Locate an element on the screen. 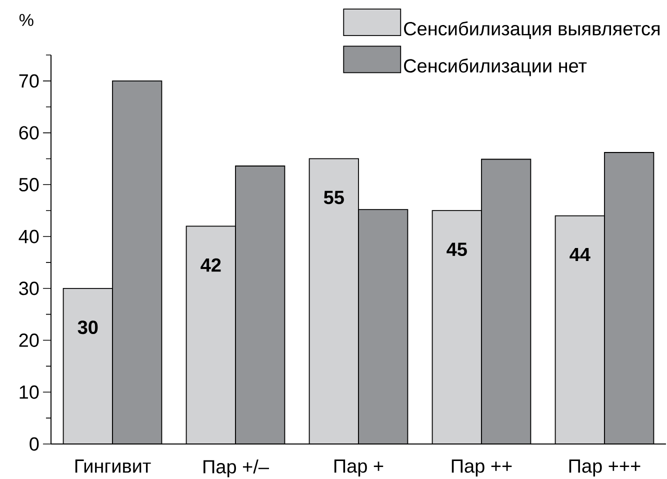  data-label: 30 is located at coordinates (88, 327).